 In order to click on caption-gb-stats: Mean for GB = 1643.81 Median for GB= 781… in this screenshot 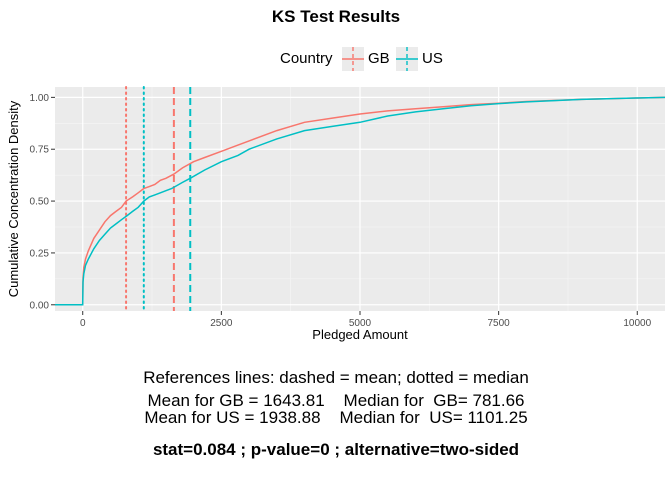, I will do `click(336, 400)`.